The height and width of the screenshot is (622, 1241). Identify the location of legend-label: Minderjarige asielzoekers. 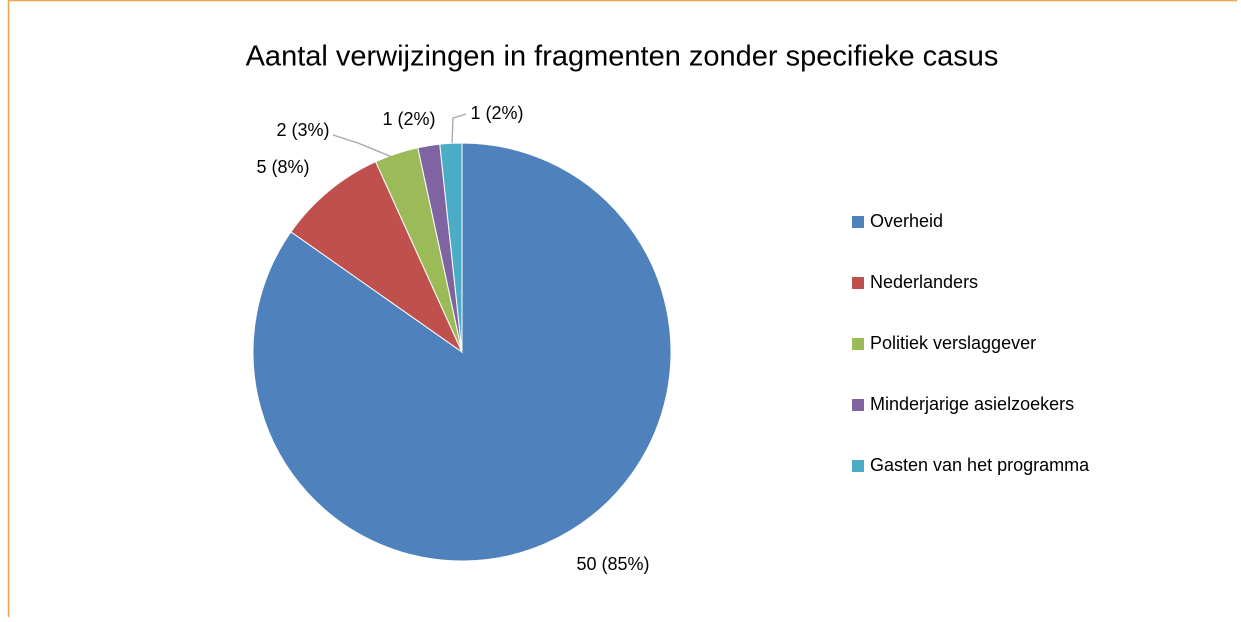
(972, 404).